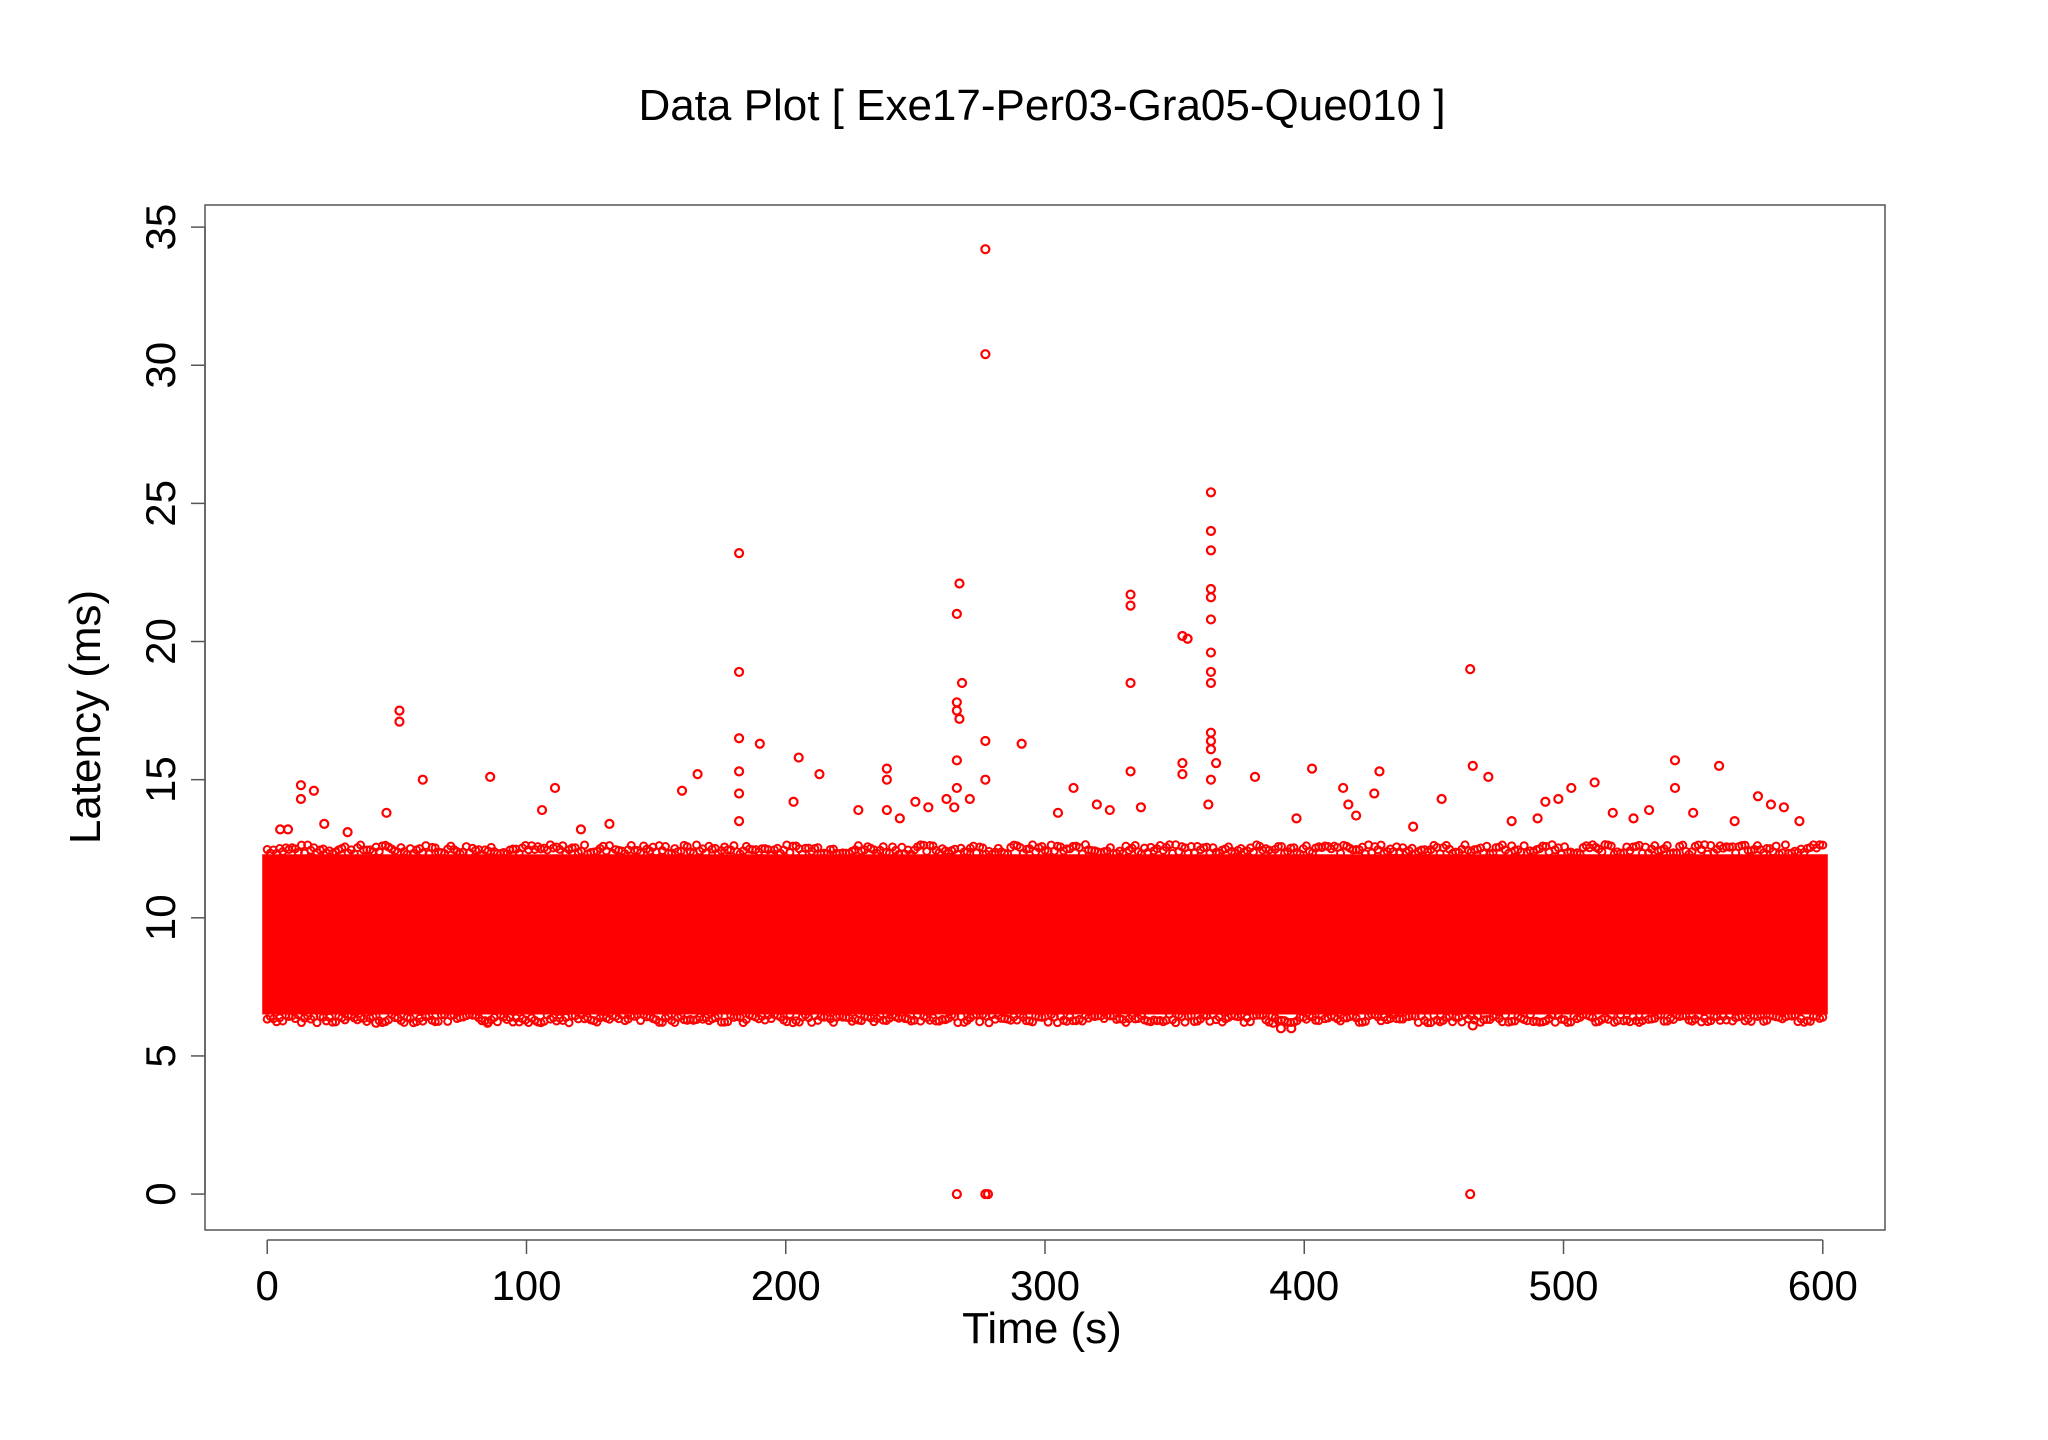 This screenshot has height=1440, width=2048. What do you see at coordinates (171, 705) in the screenshot?
I see `y-axis: 0 5 10 15 20 25 30 35` at bounding box center [171, 705].